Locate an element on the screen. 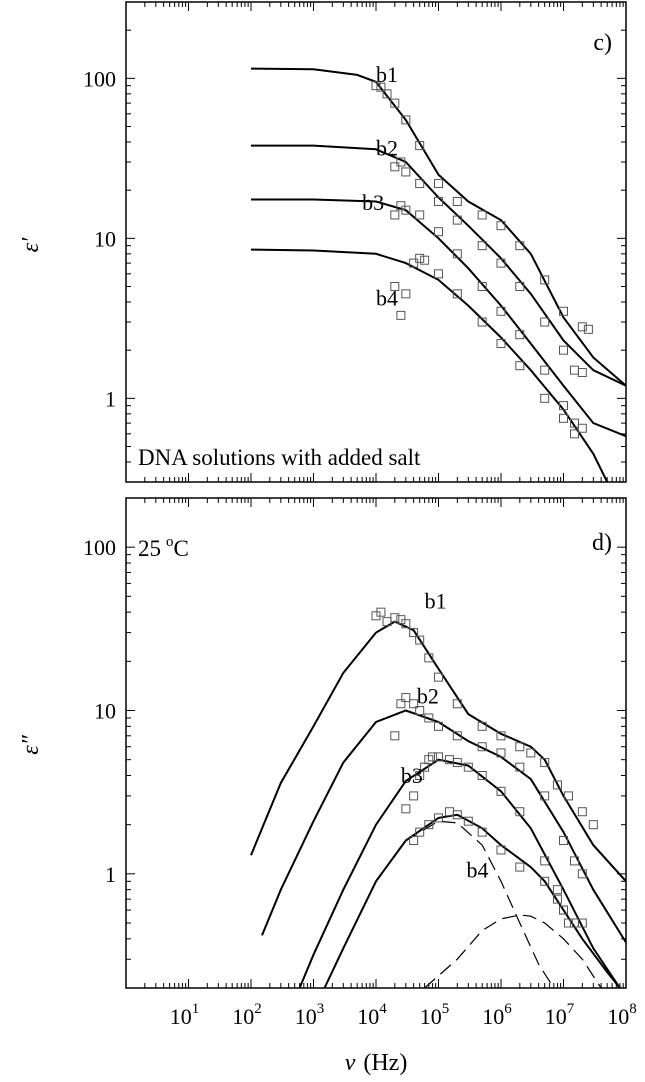 The image size is (645, 1082). panel-d-series-labels: b1 b2 b3 b4 is located at coordinates (445, 736).